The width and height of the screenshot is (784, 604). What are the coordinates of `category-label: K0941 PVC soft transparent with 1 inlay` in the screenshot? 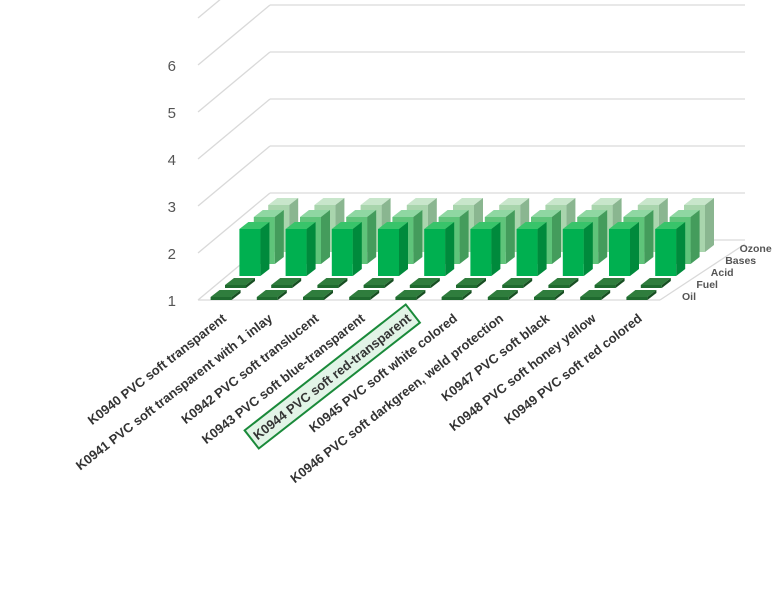 It's located at (174, 391).